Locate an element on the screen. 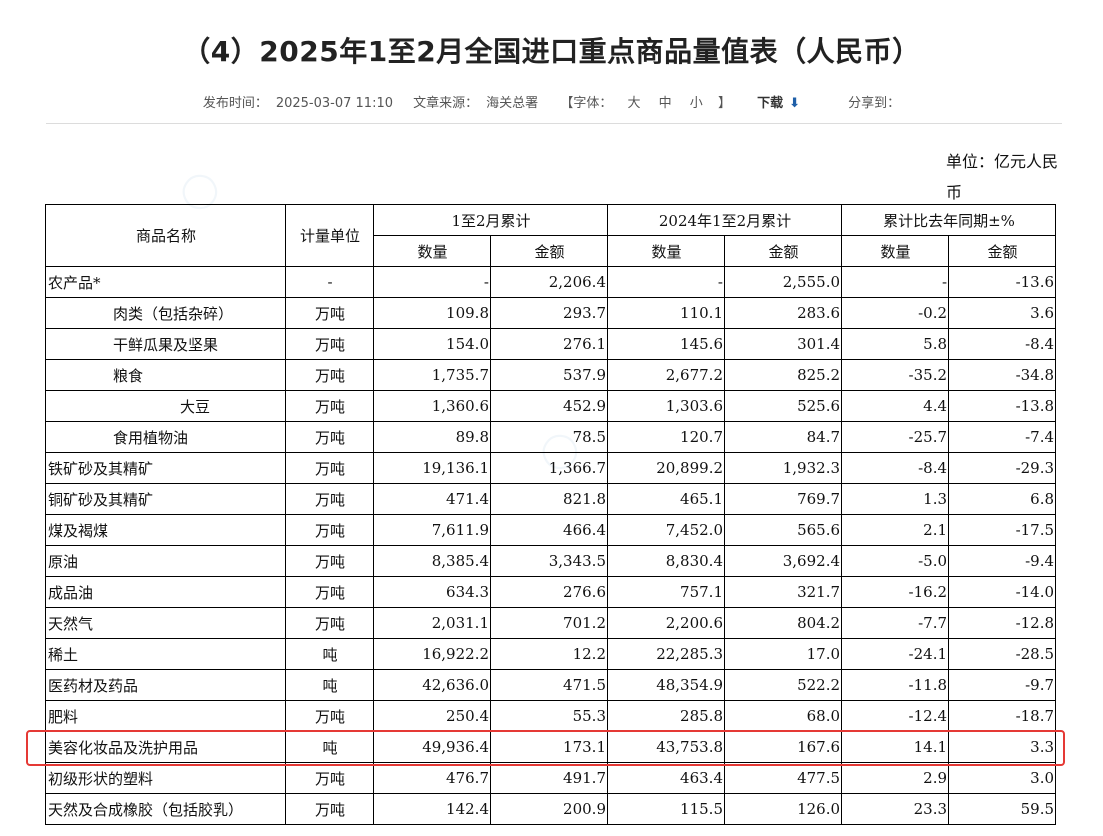 The image size is (1103, 836). cell-amt-change: -8.4 is located at coordinates (1002, 344).